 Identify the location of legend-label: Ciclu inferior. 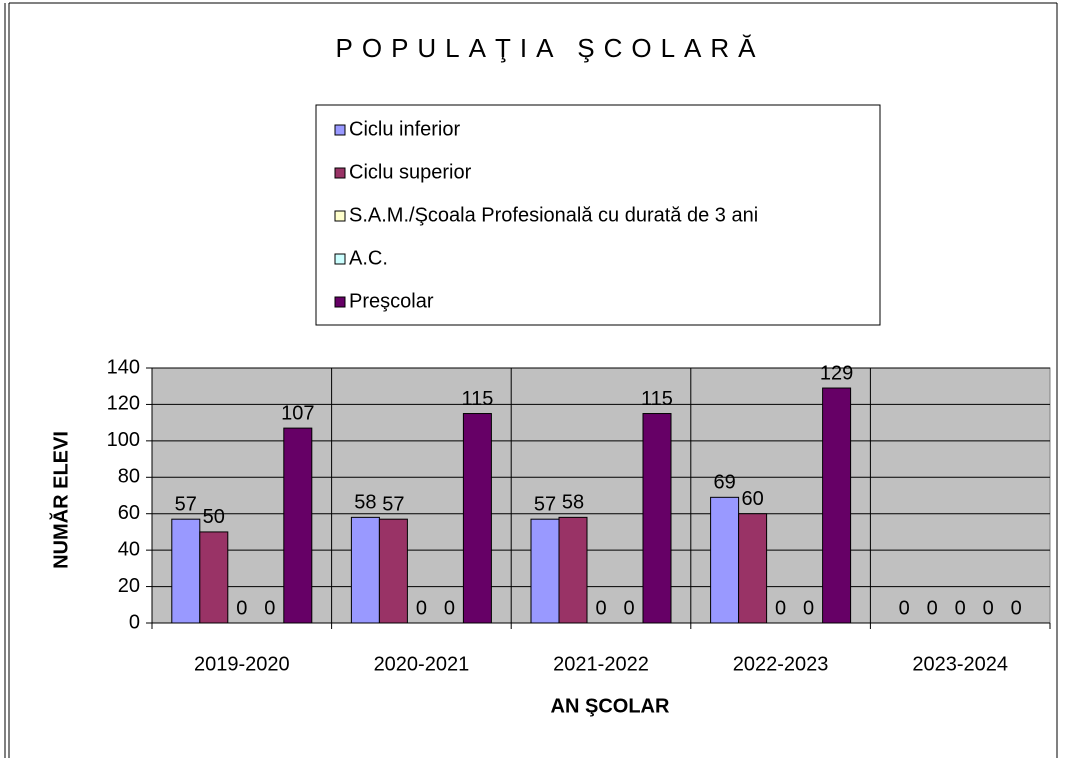
(404, 129).